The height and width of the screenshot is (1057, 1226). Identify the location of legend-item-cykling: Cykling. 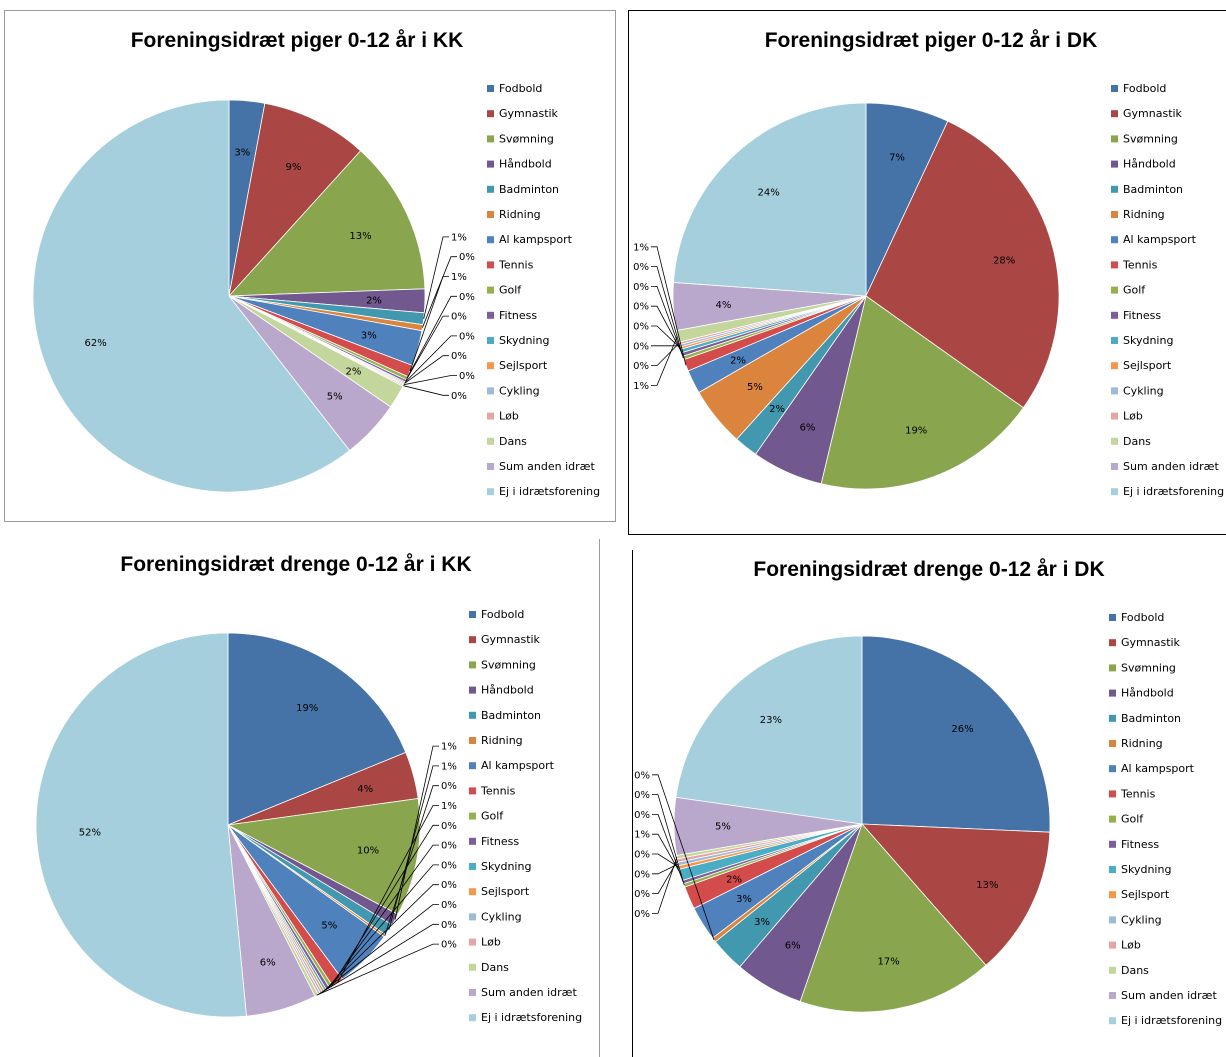
(1143, 390).